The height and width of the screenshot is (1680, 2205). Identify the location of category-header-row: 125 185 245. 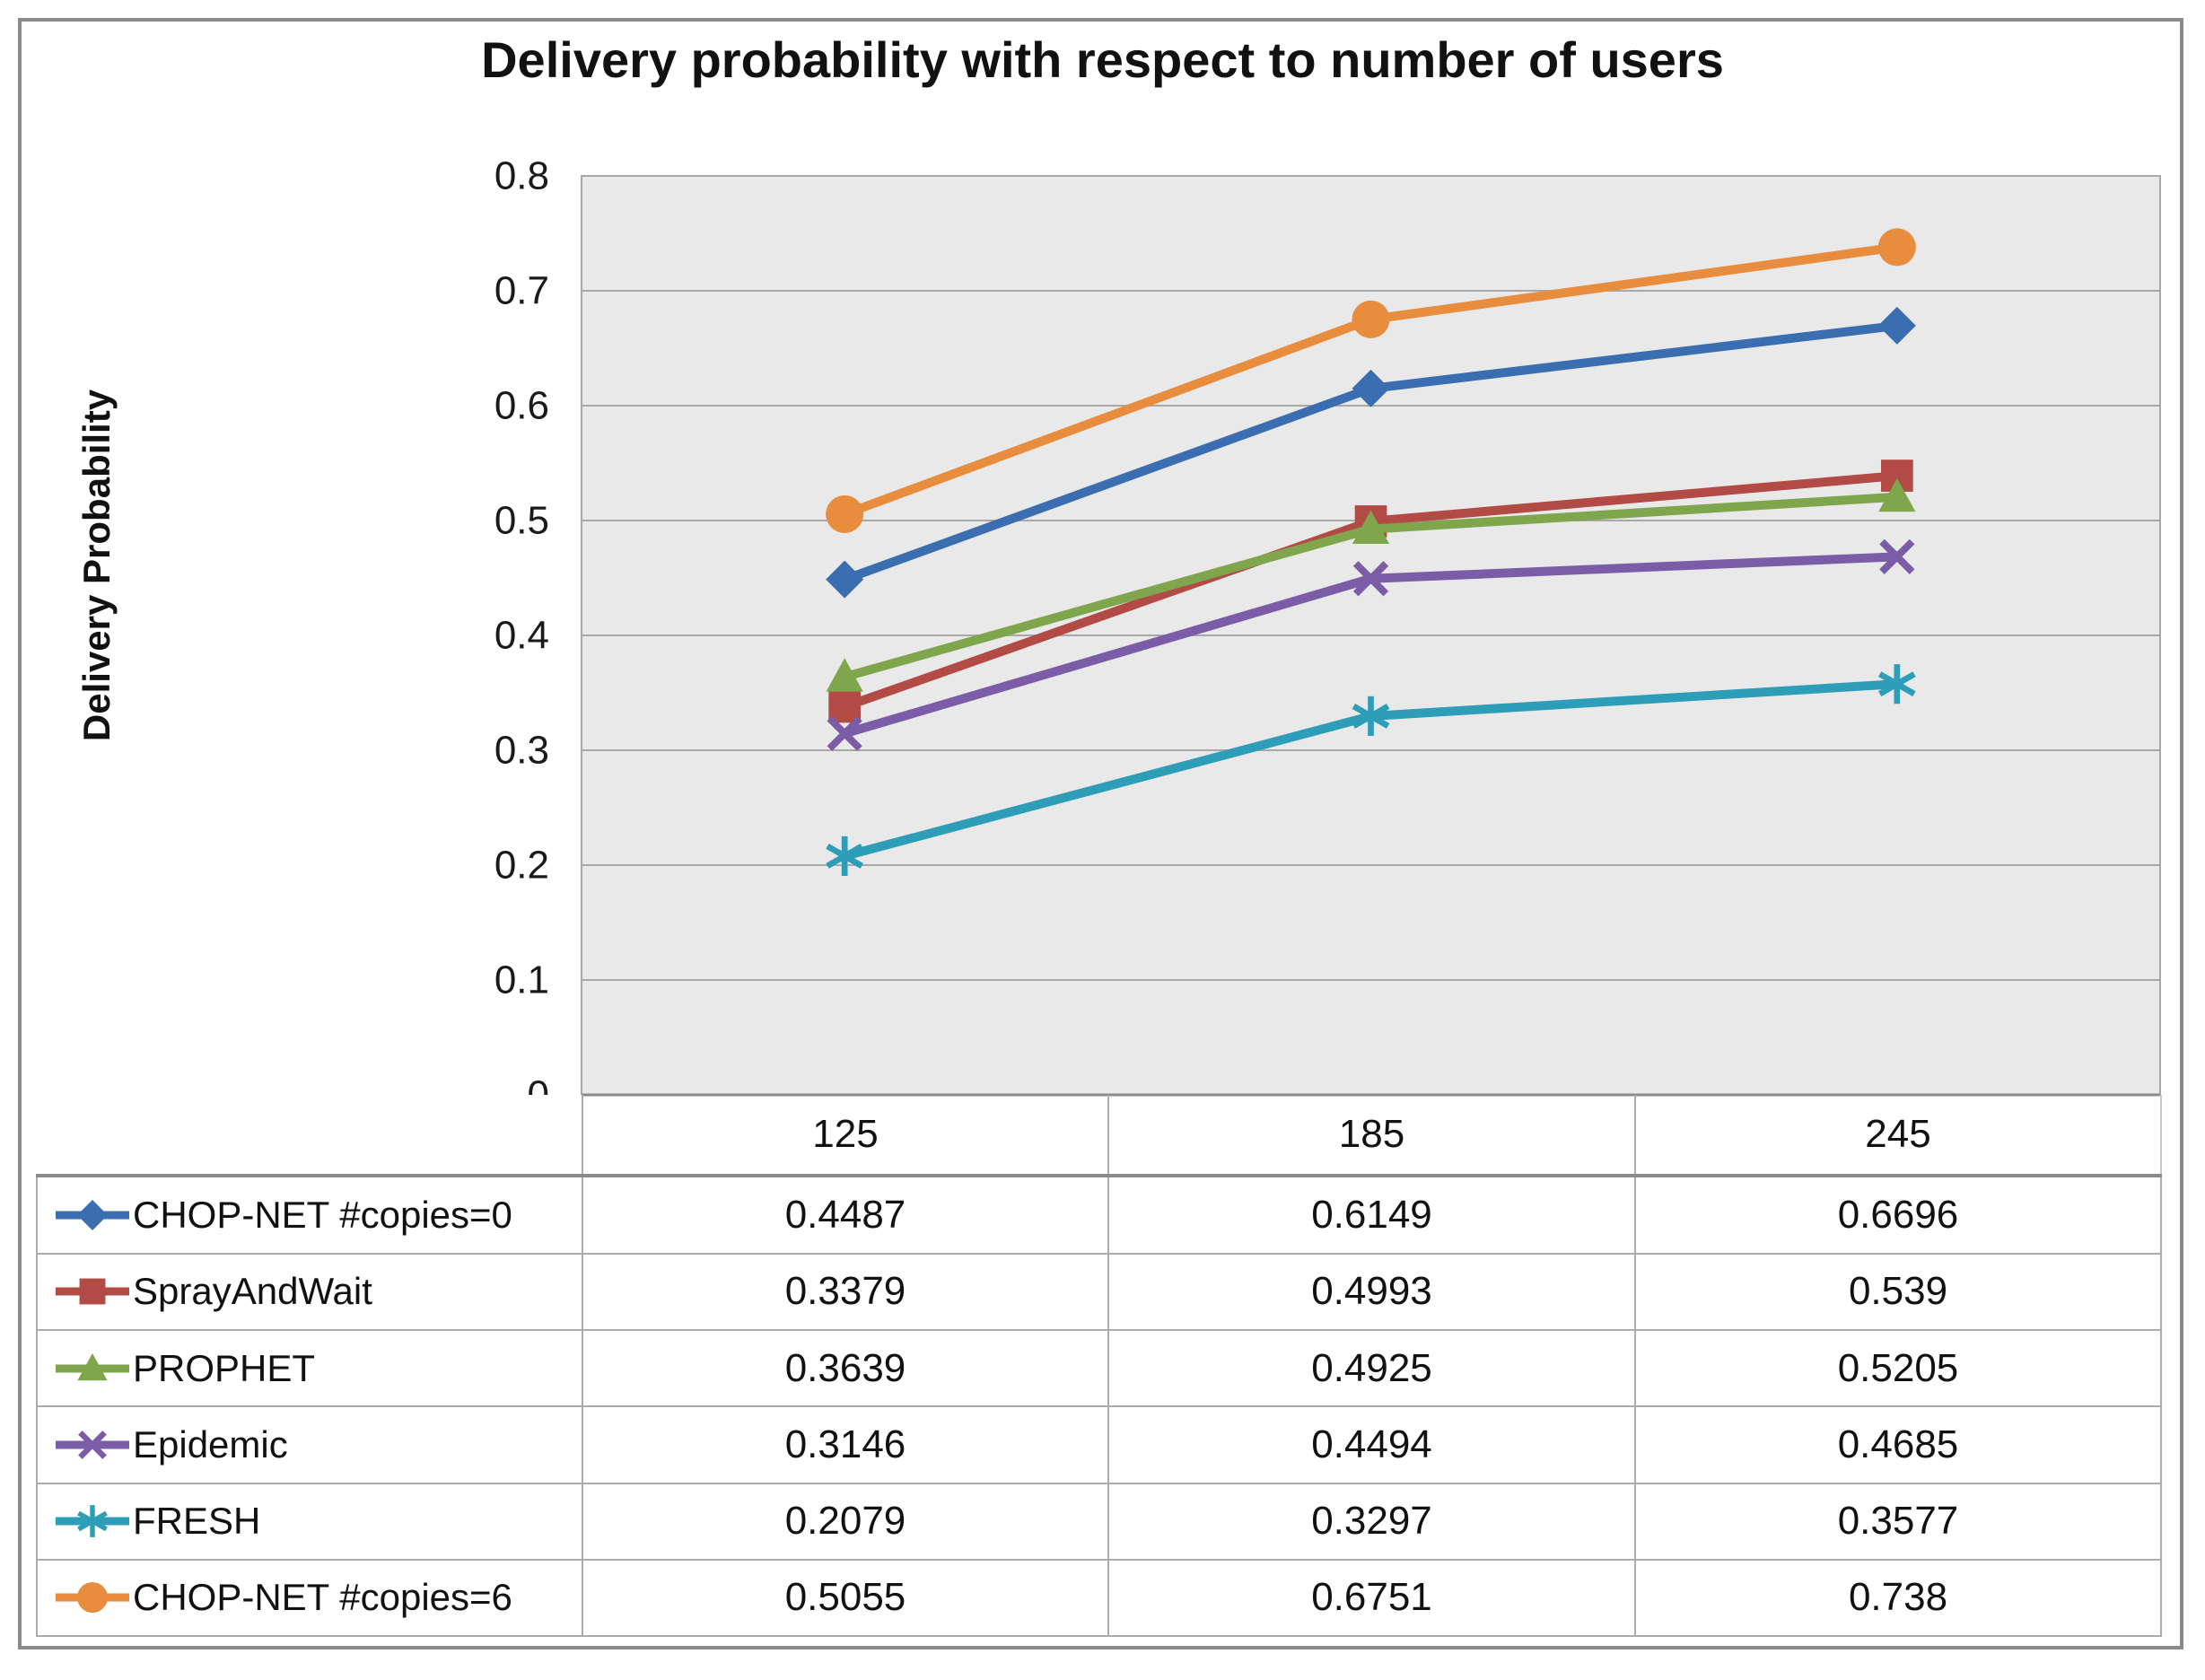
(1099, 1136).